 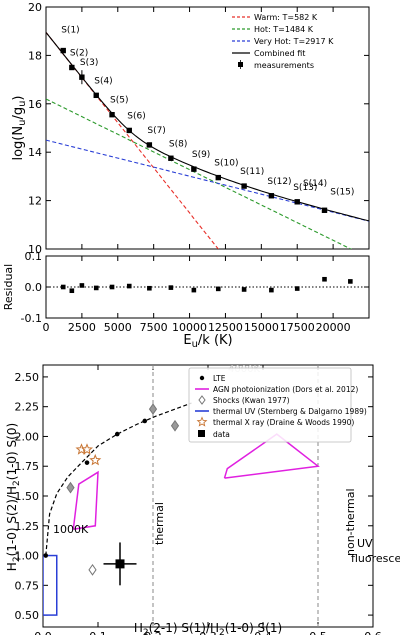 What do you see at coordinates (46, 327) in the screenshot?
I see `x-tick-label-residual: 0` at bounding box center [46, 327].